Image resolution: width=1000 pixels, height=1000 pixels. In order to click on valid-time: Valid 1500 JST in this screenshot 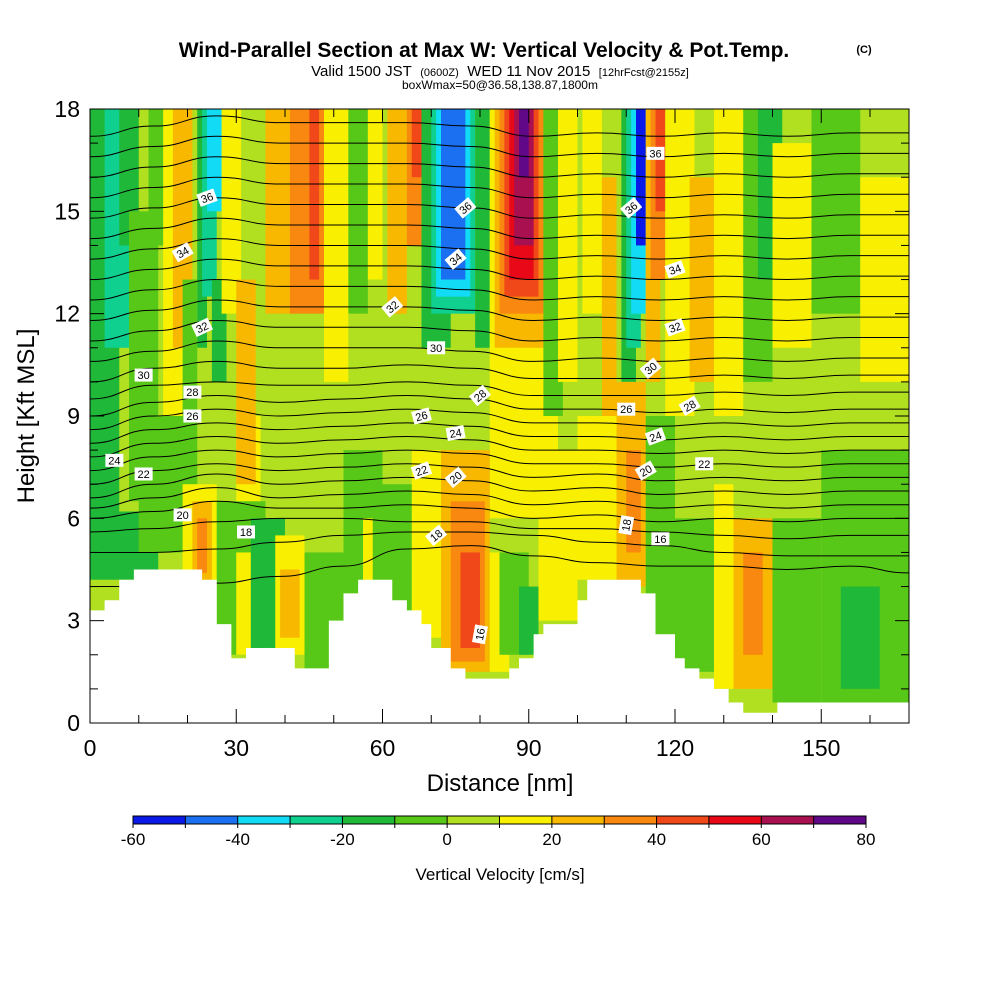, I will do `click(361, 71)`.